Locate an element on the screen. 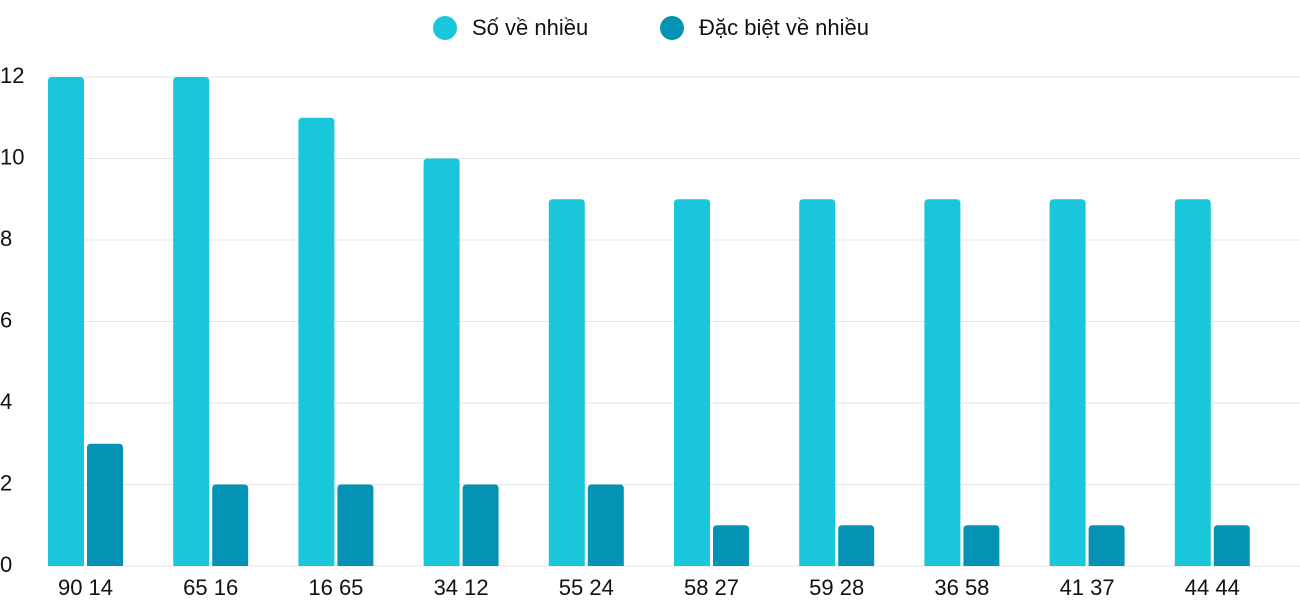  y-tick-label: 4 is located at coordinates (6, 401).